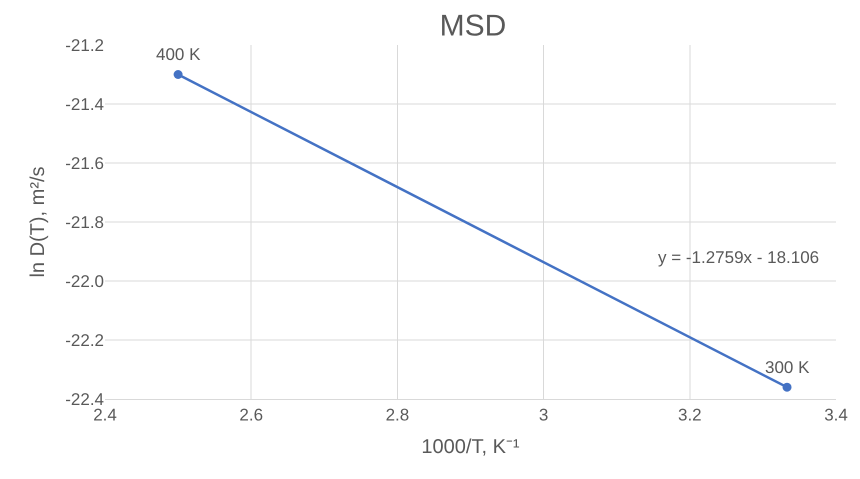  What do you see at coordinates (84, 104) in the screenshot?
I see `y-tick-label: -21.4` at bounding box center [84, 104].